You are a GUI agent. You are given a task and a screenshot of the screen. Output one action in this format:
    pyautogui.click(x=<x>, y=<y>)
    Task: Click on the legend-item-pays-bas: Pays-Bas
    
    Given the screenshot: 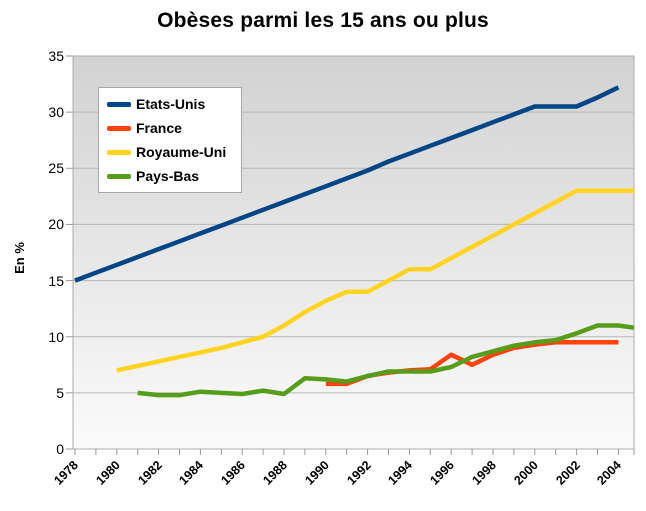 What is the action you would take?
    pyautogui.click(x=172, y=176)
    